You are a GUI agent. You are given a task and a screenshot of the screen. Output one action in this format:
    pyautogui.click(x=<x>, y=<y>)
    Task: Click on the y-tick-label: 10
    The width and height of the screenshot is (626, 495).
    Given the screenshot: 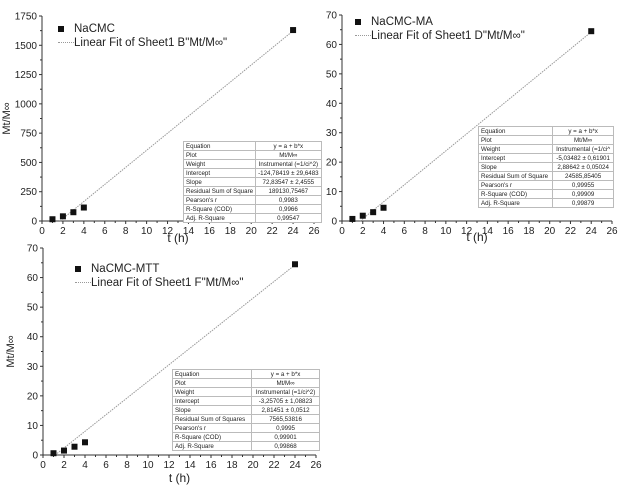 What is the action you would take?
    pyautogui.click(x=33, y=426)
    